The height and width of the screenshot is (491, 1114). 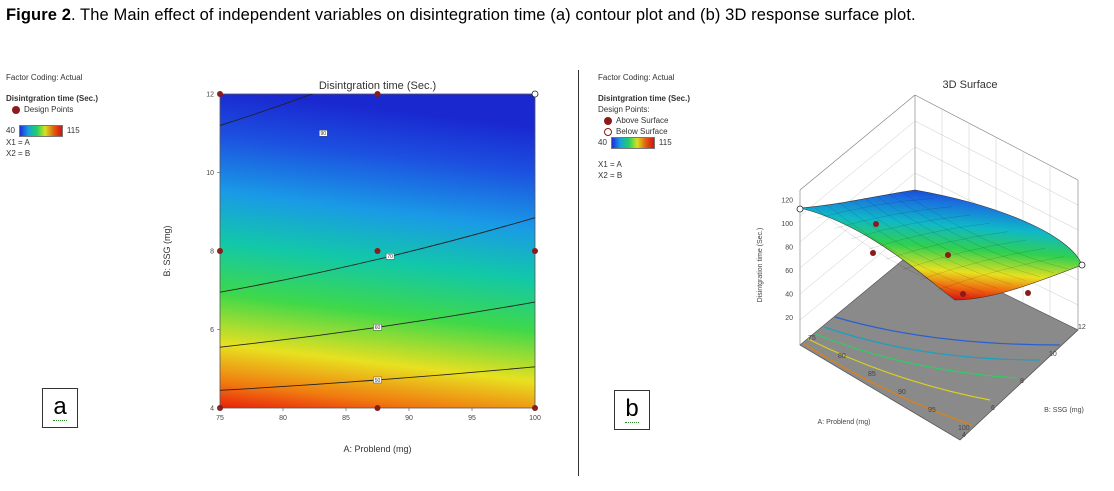 I want to click on z-tick-label: 20, so click(x=789, y=318).